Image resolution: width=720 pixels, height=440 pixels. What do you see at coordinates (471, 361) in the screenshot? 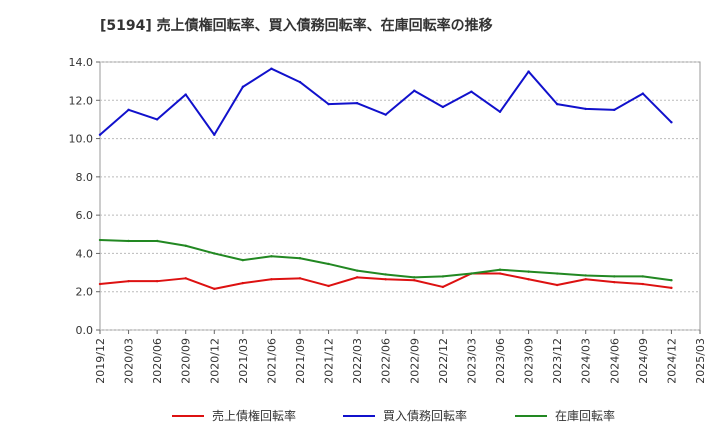
I see `x-tick-label: 2023/03` at bounding box center [471, 361].